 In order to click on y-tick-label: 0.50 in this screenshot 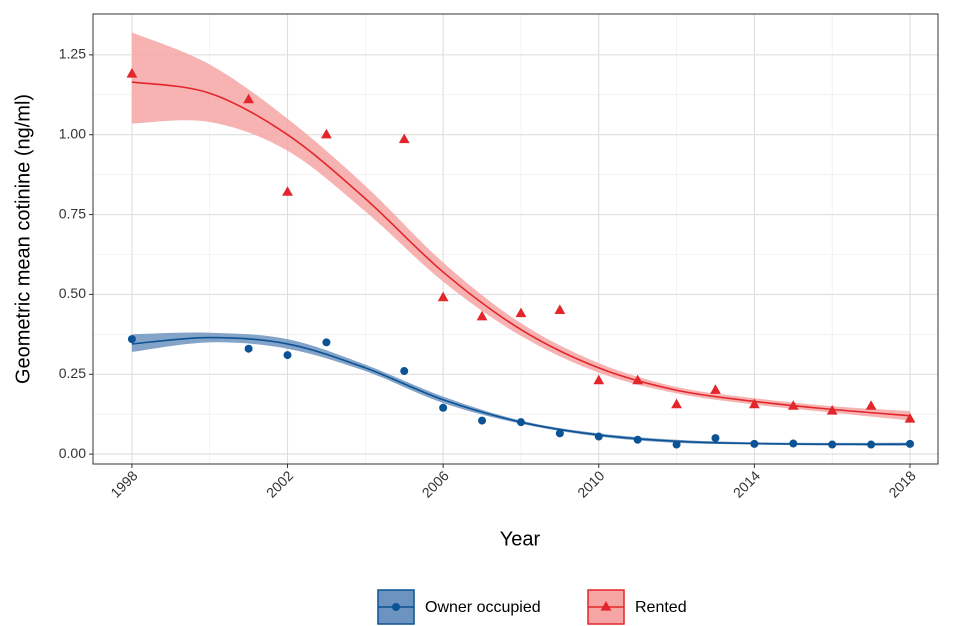, I will do `click(72, 293)`.